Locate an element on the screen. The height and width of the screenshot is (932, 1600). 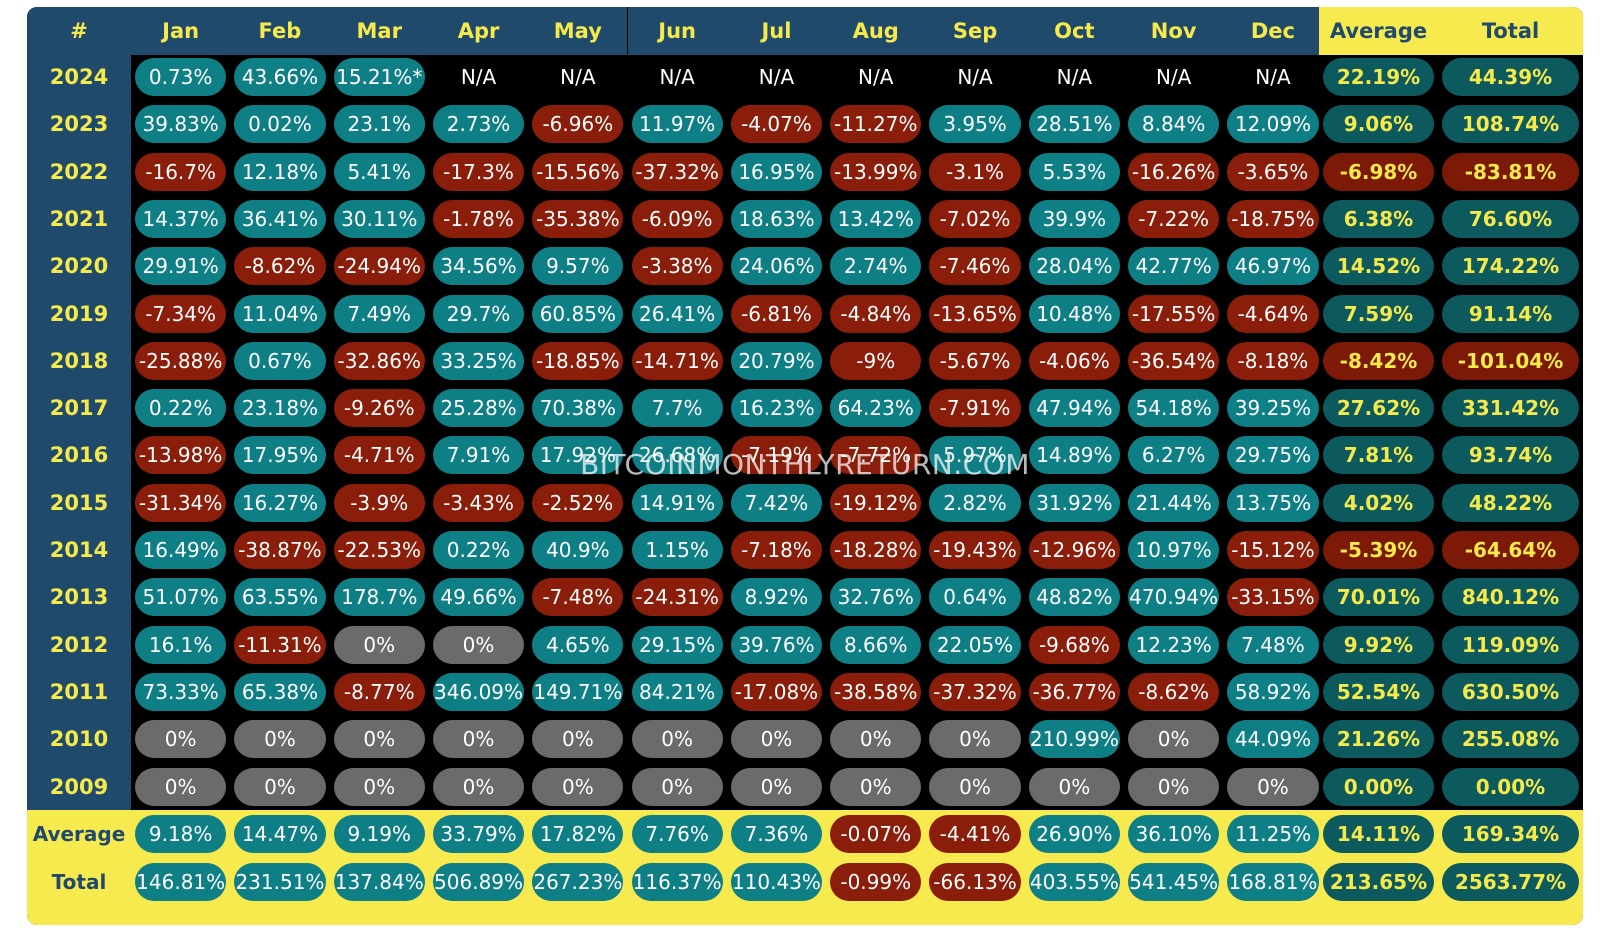
cell-value: 70.01% is located at coordinates (1378, 597).